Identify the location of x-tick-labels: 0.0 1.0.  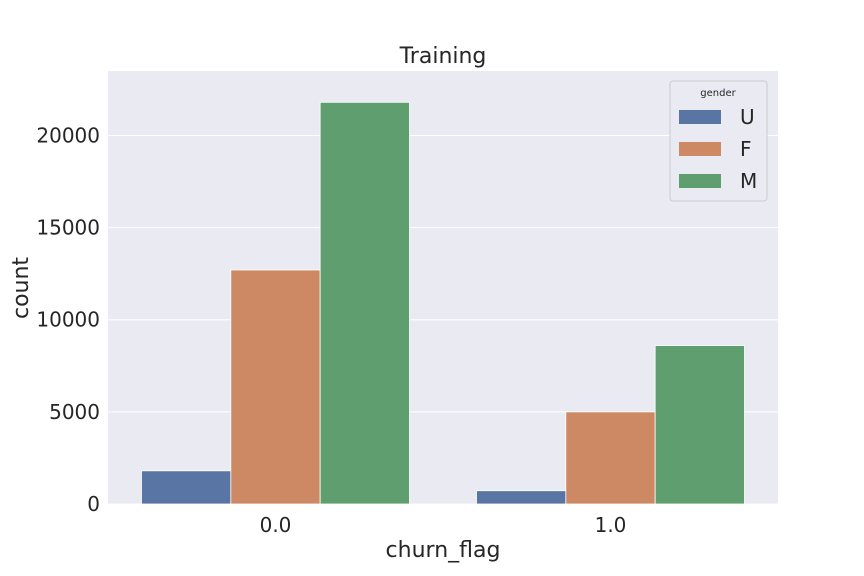
(443, 525).